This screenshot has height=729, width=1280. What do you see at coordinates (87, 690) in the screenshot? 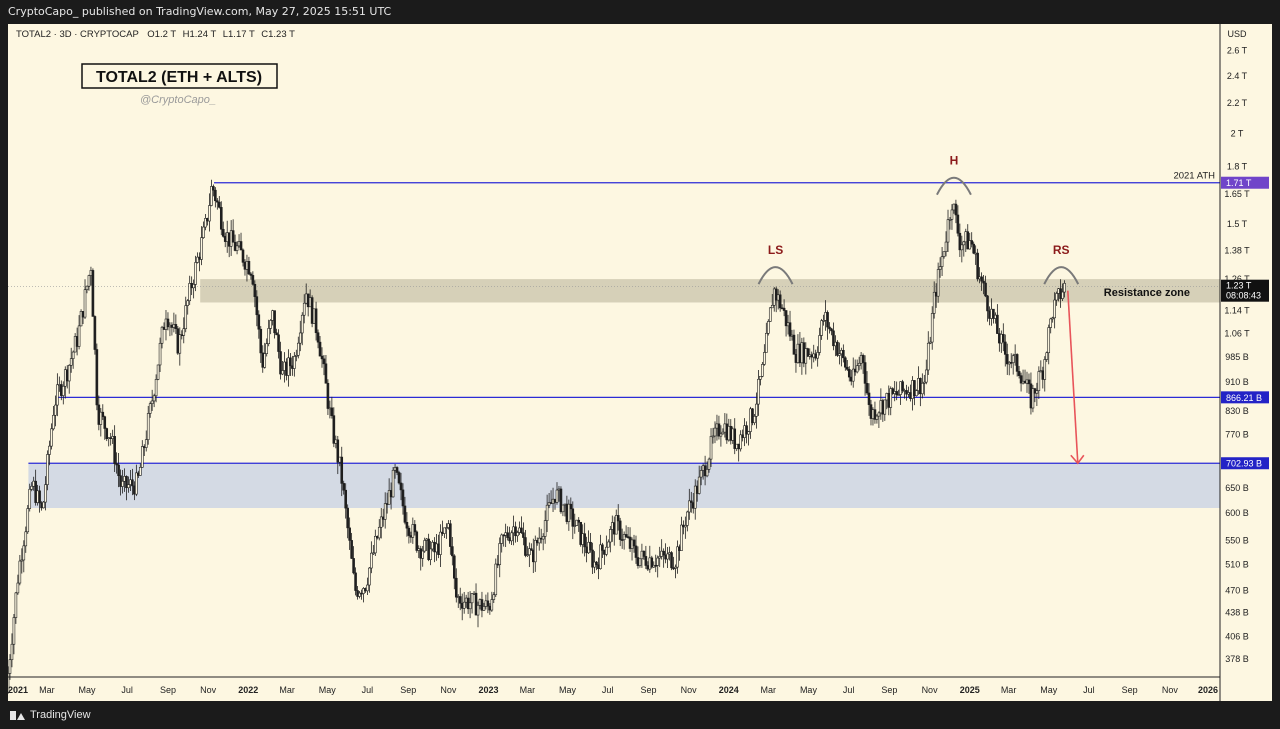
I see `time-tick-label: May` at bounding box center [87, 690].